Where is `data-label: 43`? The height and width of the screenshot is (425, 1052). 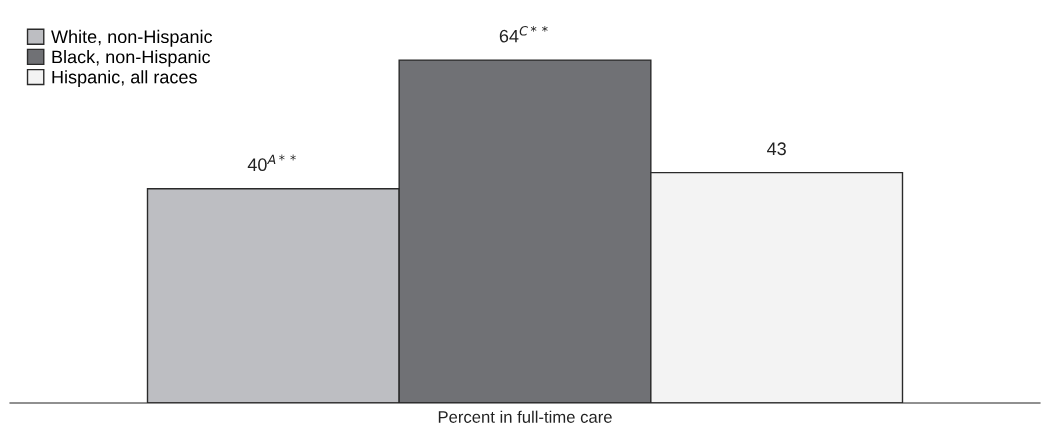
data-label: 43 is located at coordinates (776, 149).